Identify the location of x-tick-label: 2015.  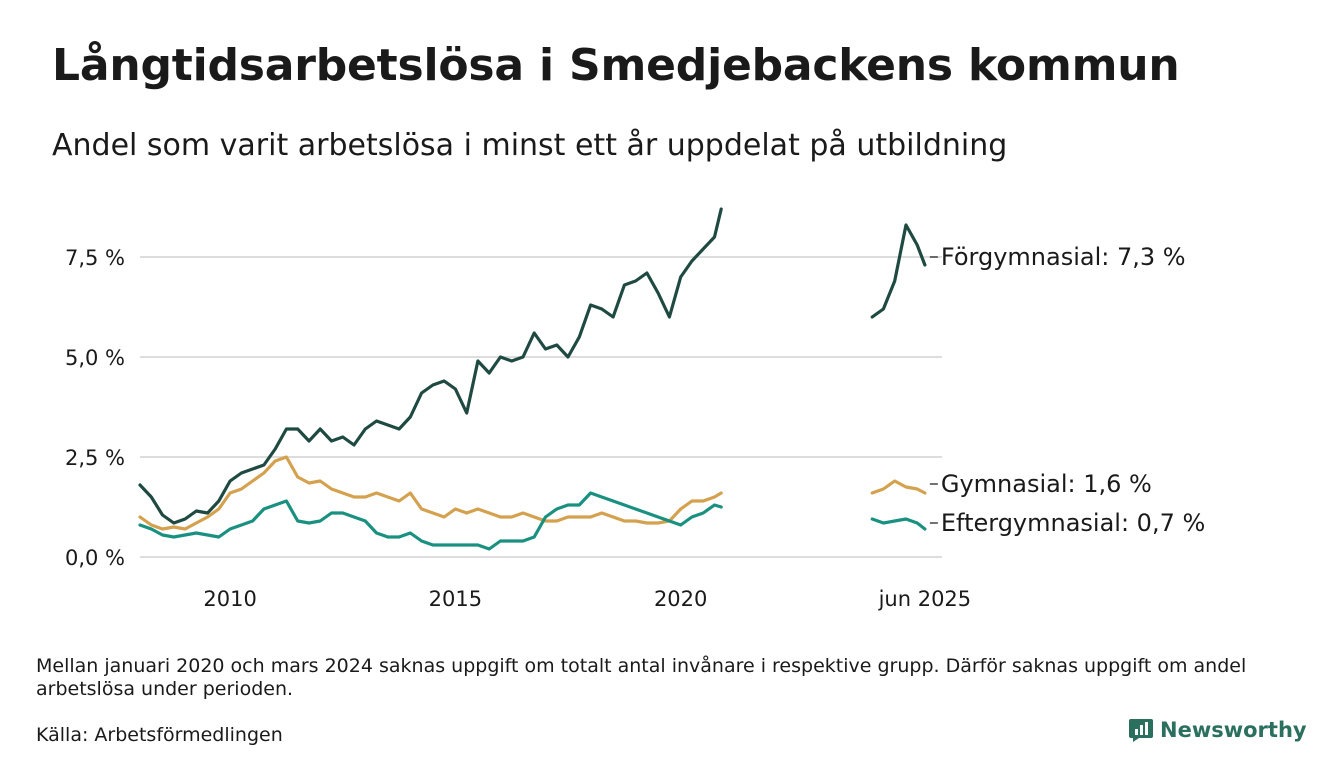
(455, 599).